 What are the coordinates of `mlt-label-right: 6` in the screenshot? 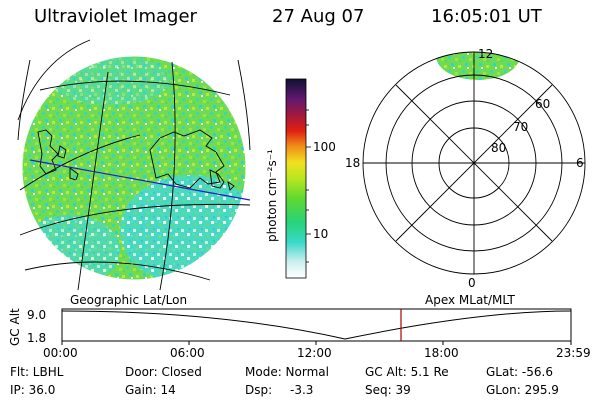 It's located at (580, 163).